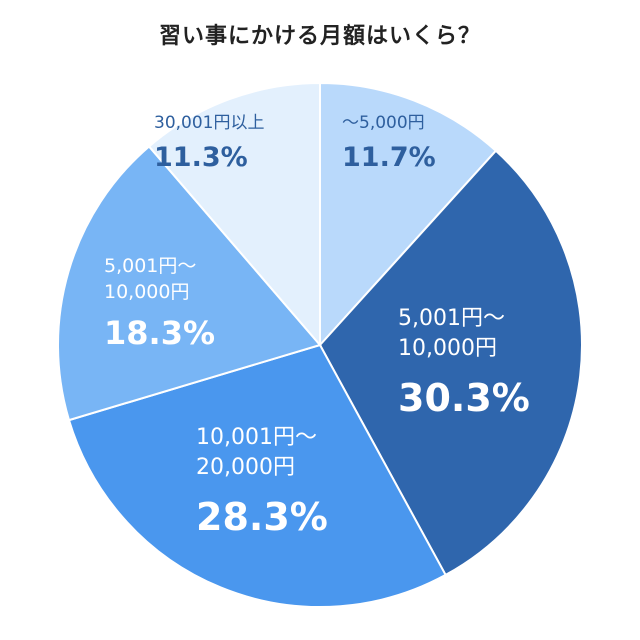 The image size is (640, 640). What do you see at coordinates (256, 437) in the screenshot?
I see `slice-category-label: 10,001円〜` at bounding box center [256, 437].